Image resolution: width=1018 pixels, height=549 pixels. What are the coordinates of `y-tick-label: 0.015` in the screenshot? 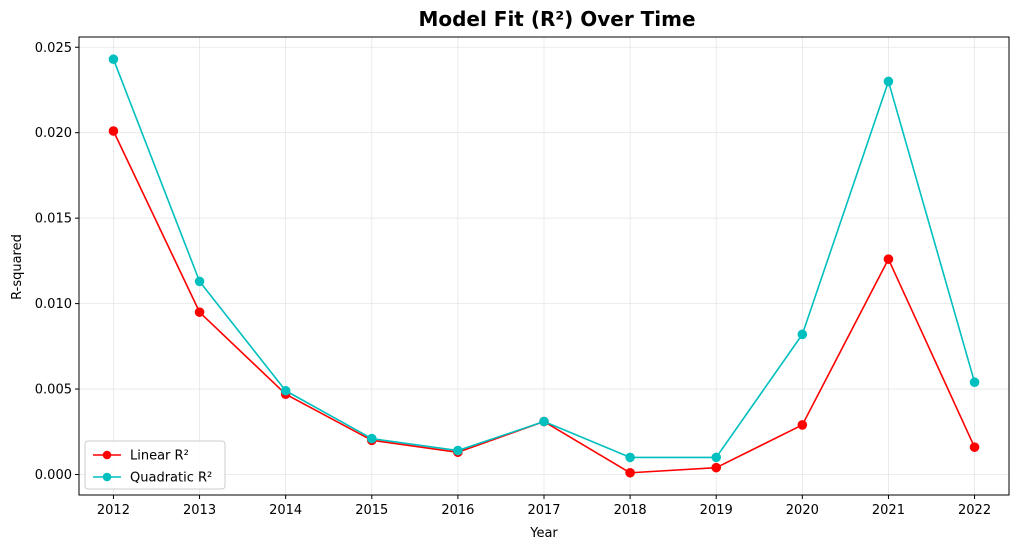 It's located at (53, 219).